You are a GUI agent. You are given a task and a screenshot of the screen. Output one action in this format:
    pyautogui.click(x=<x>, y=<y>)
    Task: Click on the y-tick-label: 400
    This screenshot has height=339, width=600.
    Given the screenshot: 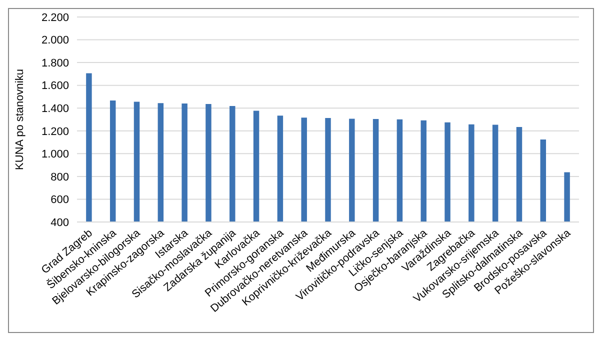 What is the action you would take?
    pyautogui.click(x=59, y=222)
    